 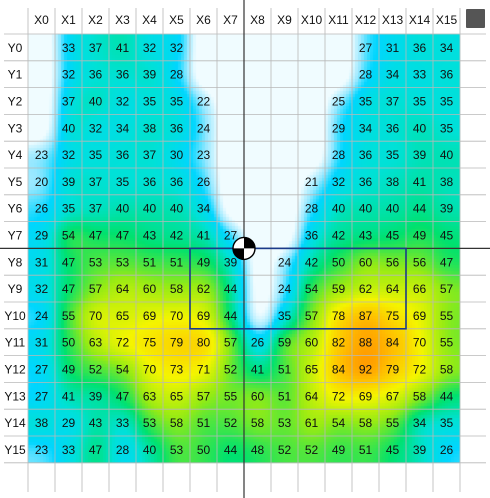 What do you see at coordinates (298, 288) in the screenshot?
I see `selection-rectangle` at bounding box center [298, 288].